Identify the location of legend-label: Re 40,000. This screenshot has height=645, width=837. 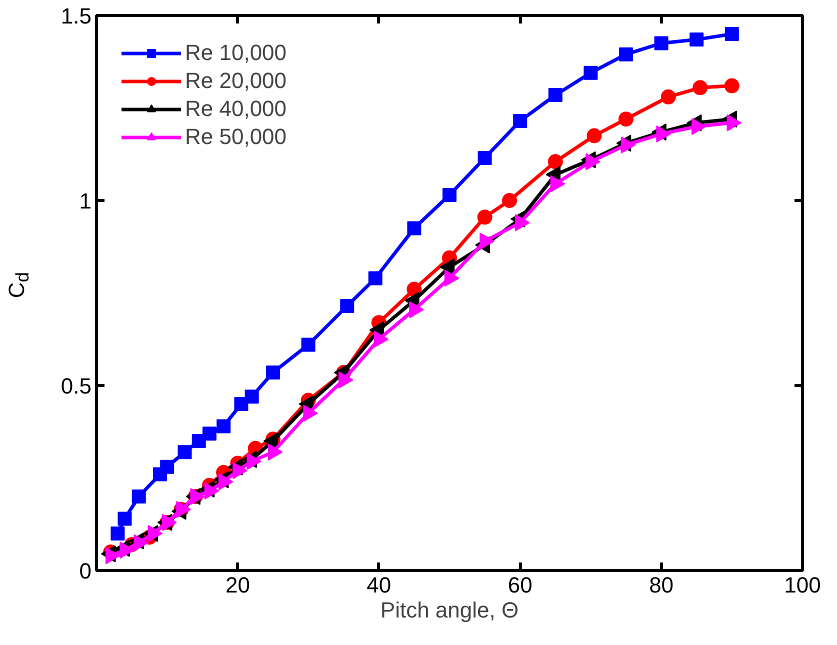
(236, 109).